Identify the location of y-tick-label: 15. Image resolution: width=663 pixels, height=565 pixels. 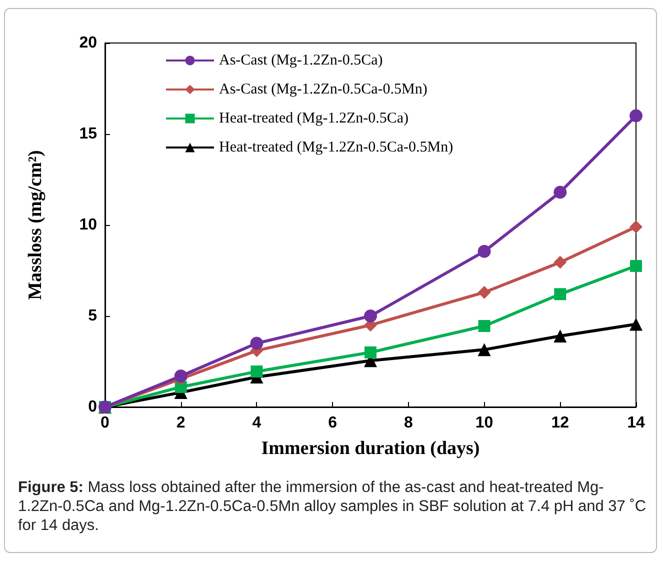
(88, 134).